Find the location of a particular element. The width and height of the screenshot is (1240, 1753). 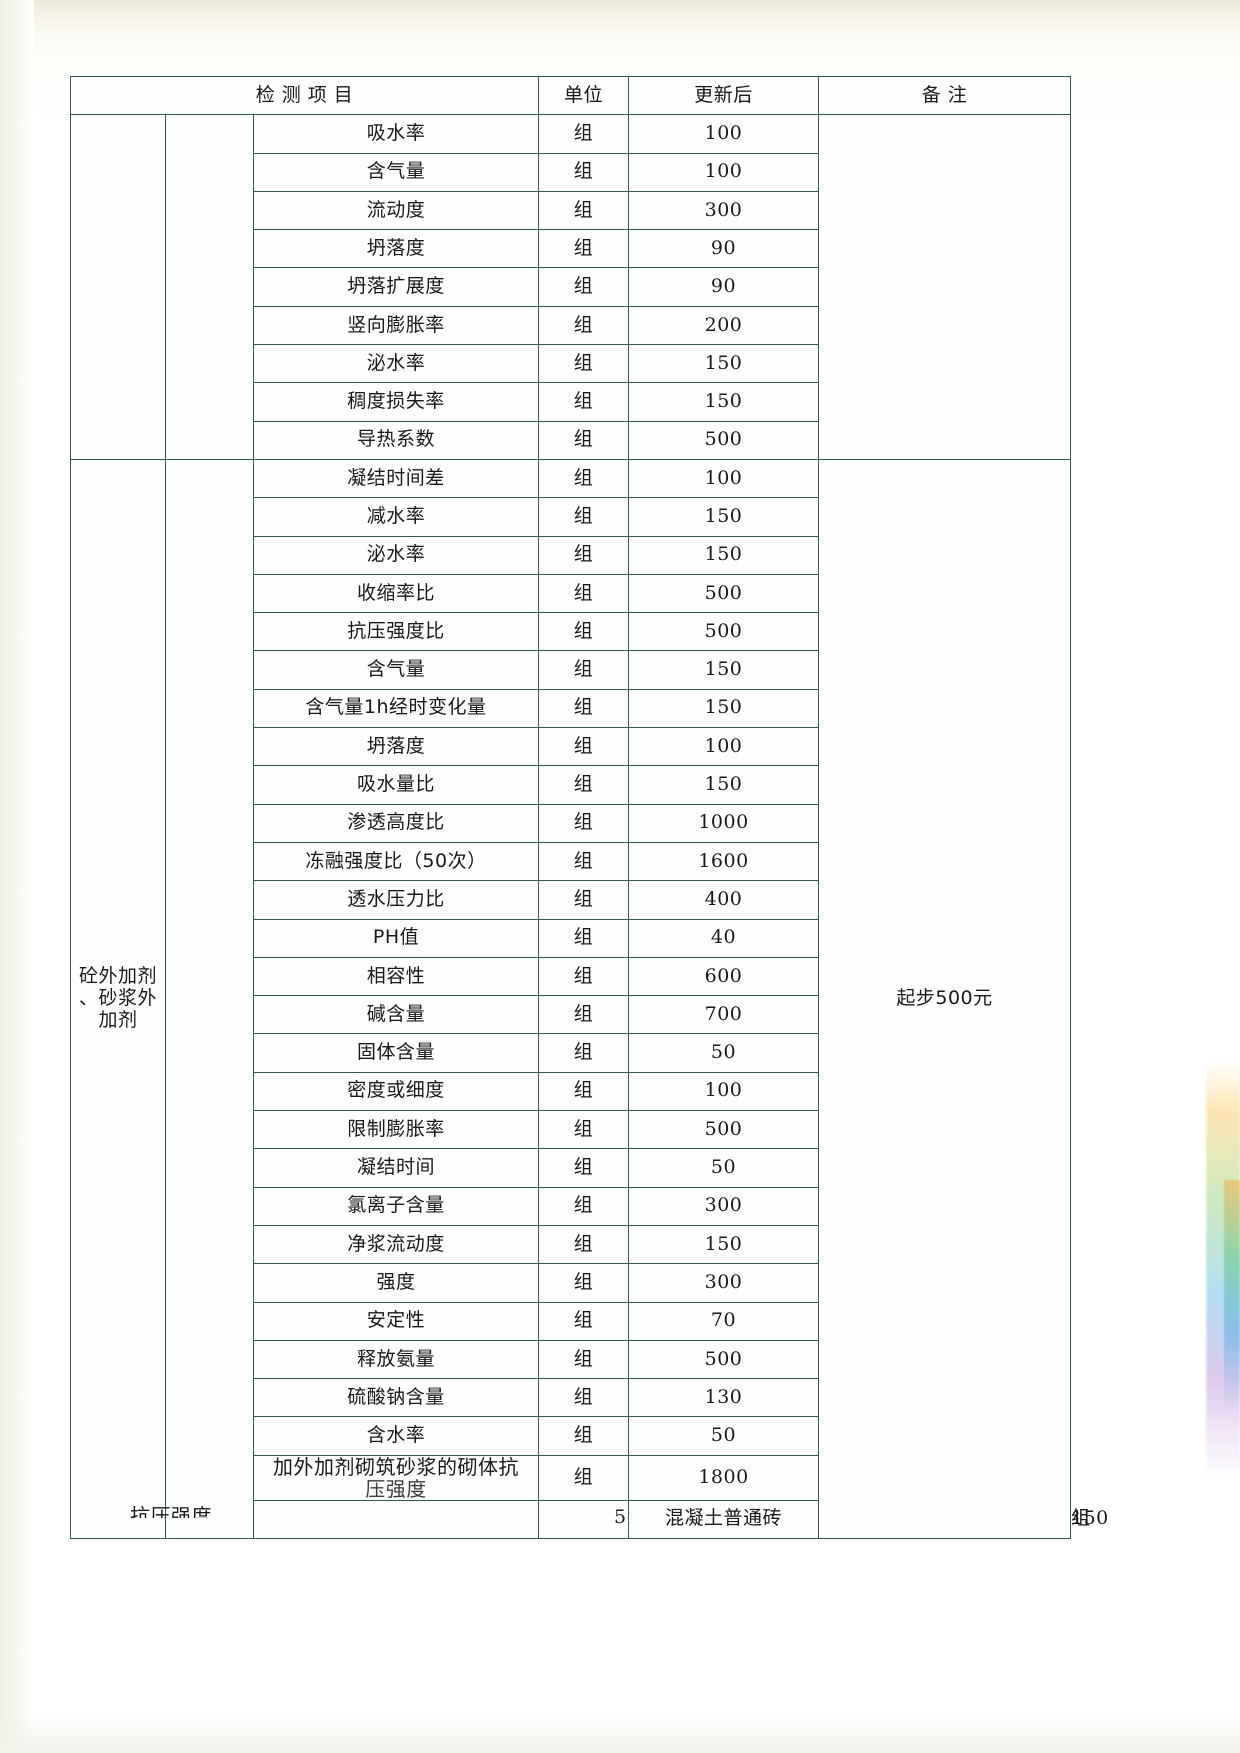

item-name-cell: 透水压力比 is located at coordinates (396, 900).